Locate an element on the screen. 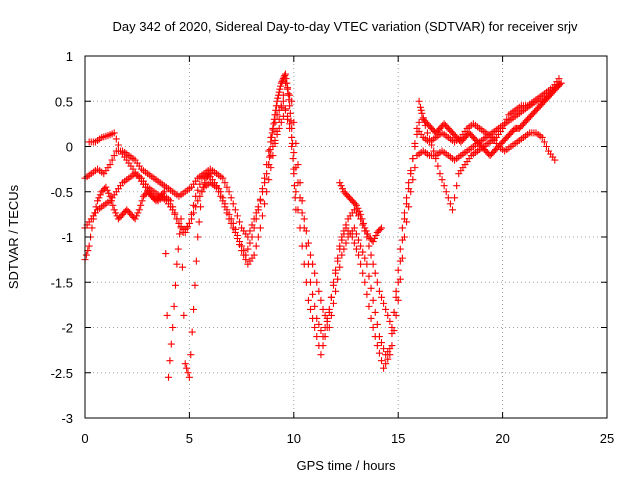 This screenshot has height=480, width=640. x-tick-label: 10 is located at coordinates (294, 438).